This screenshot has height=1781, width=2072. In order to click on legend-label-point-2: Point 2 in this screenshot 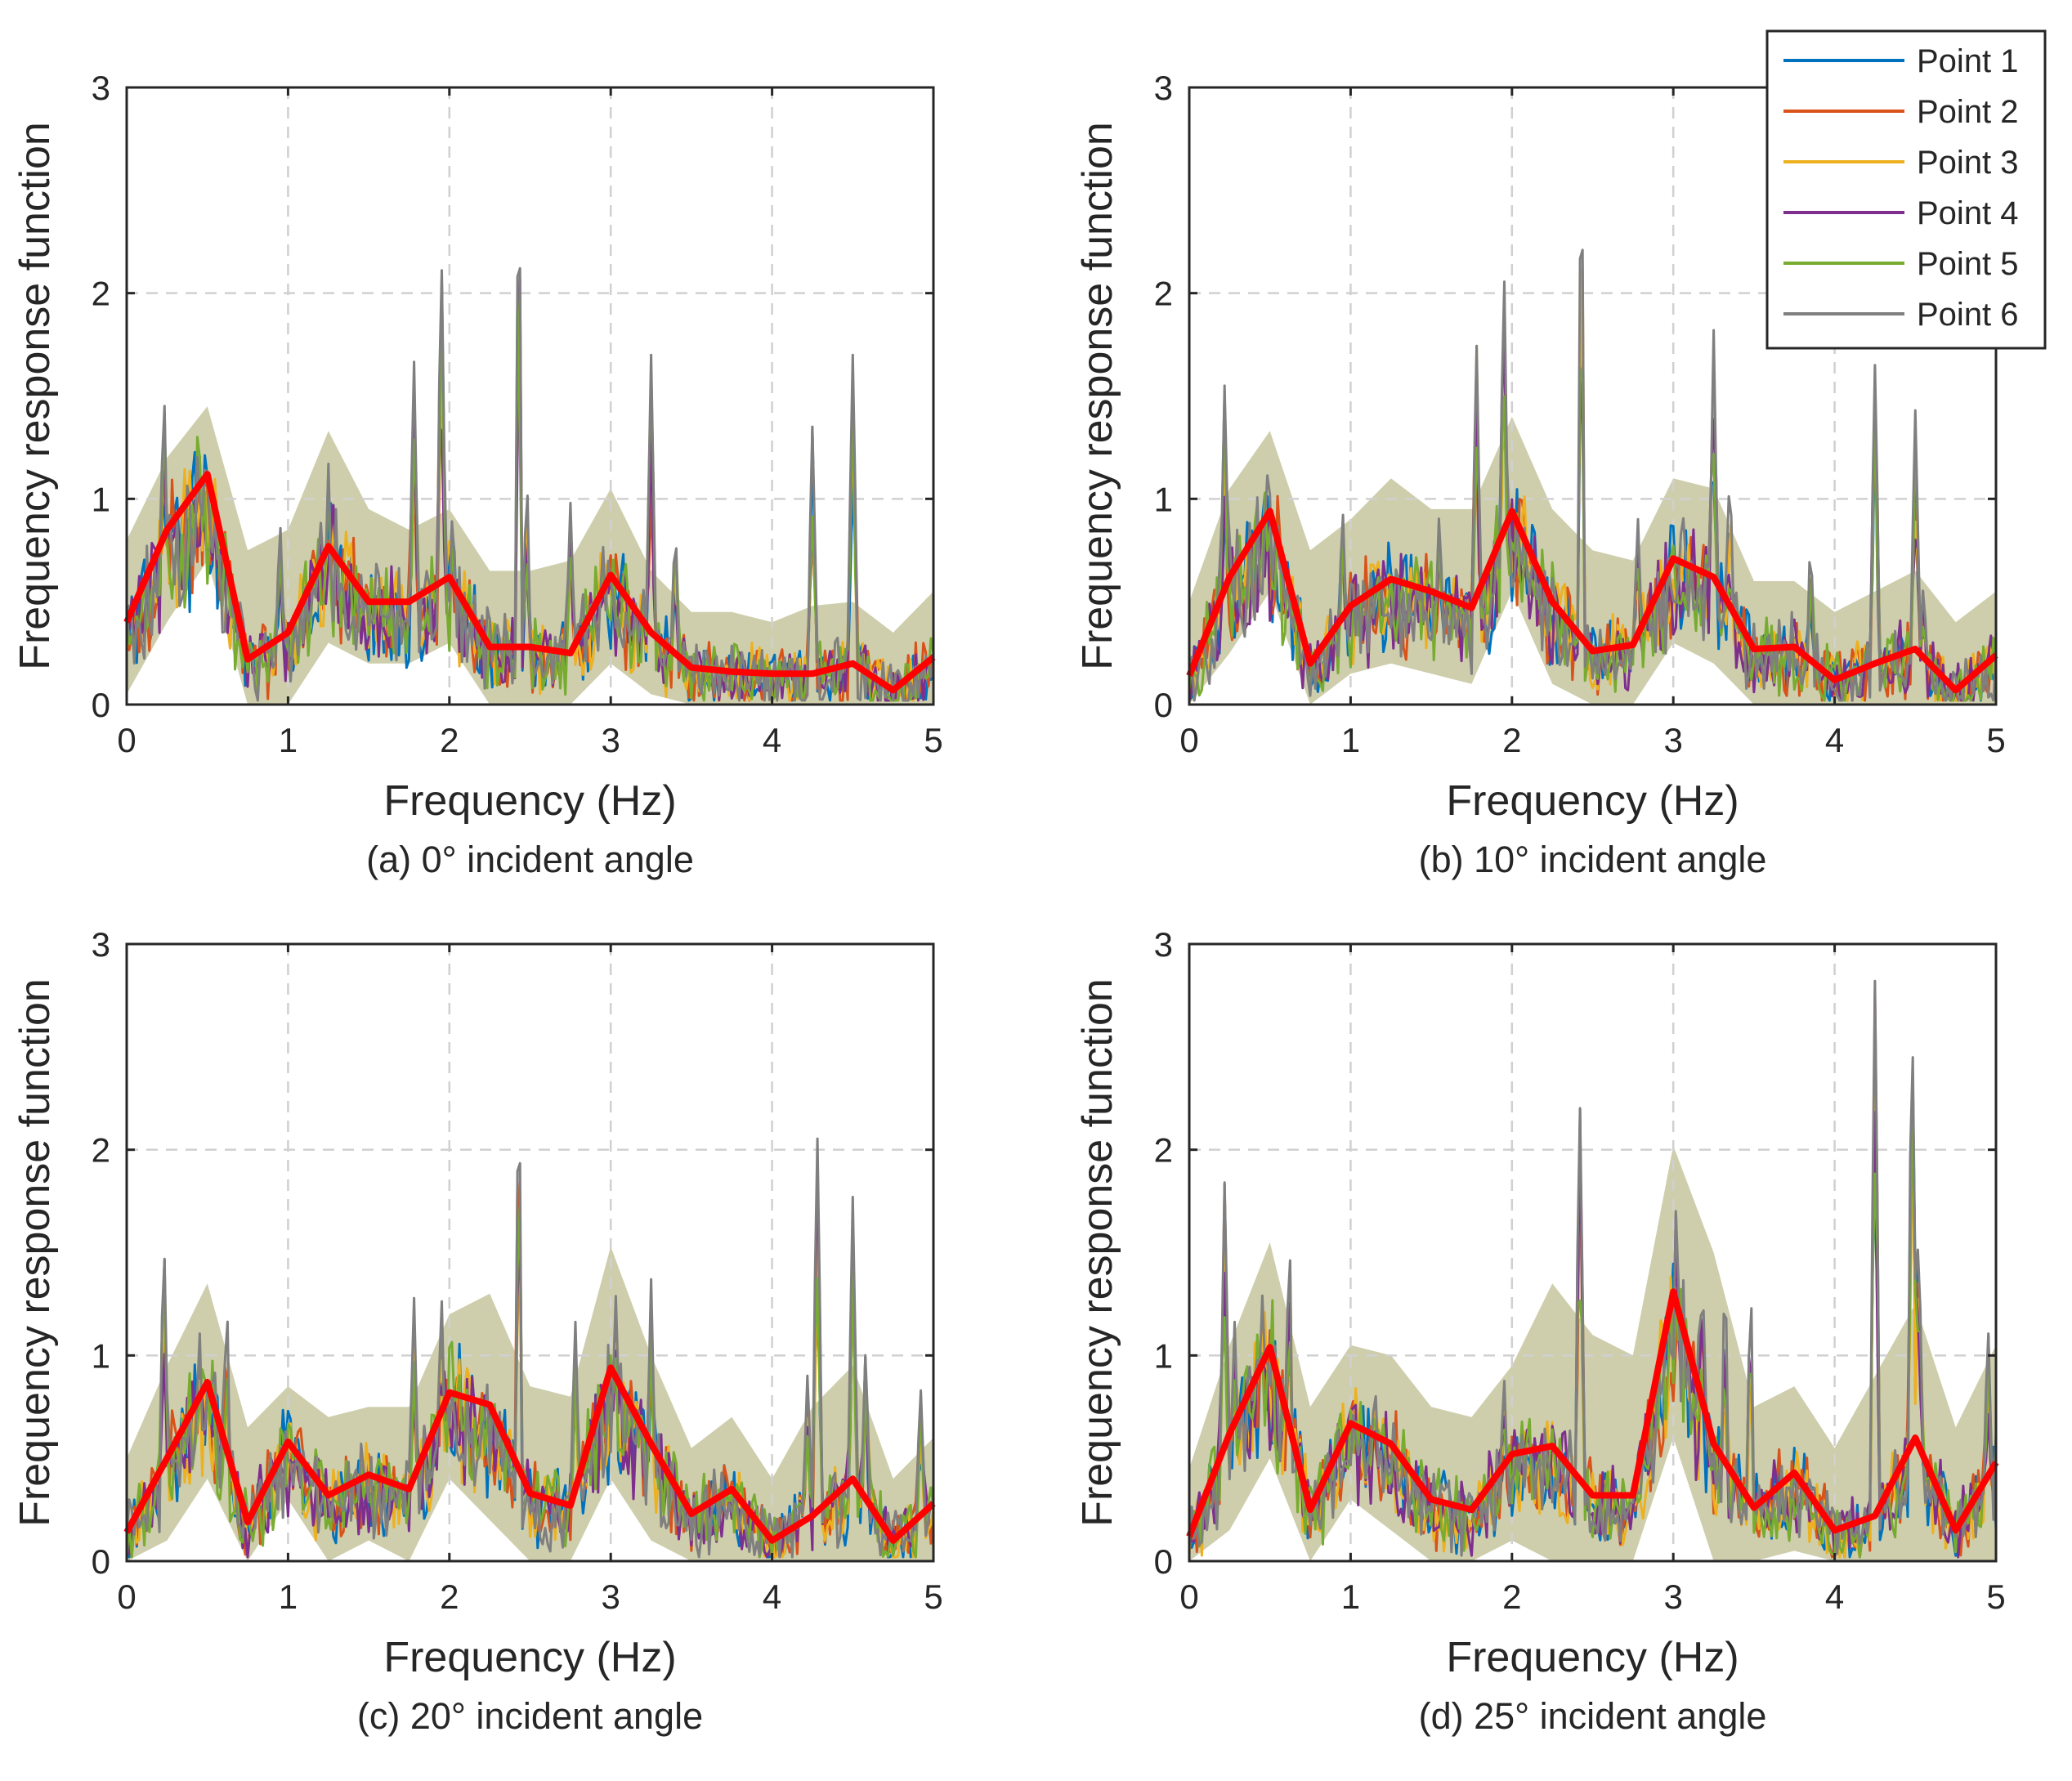, I will do `click(1968, 112)`.